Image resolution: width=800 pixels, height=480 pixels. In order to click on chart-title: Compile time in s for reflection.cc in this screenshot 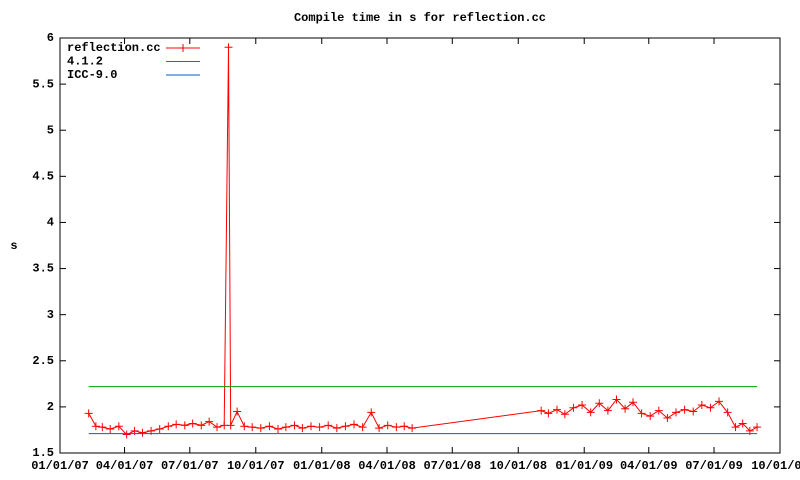, I will do `click(420, 18)`.